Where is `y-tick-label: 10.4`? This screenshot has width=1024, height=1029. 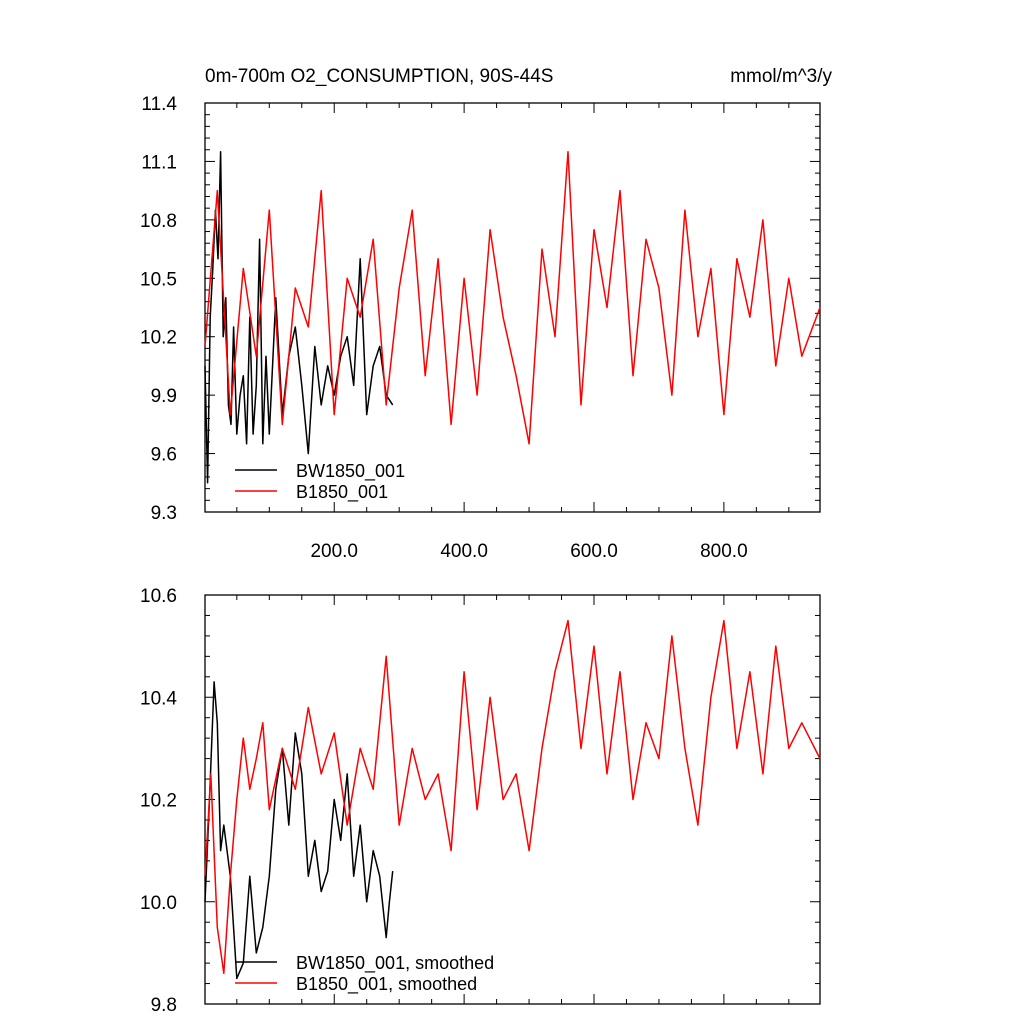 y-tick-label: 10.4 is located at coordinates (158, 698).